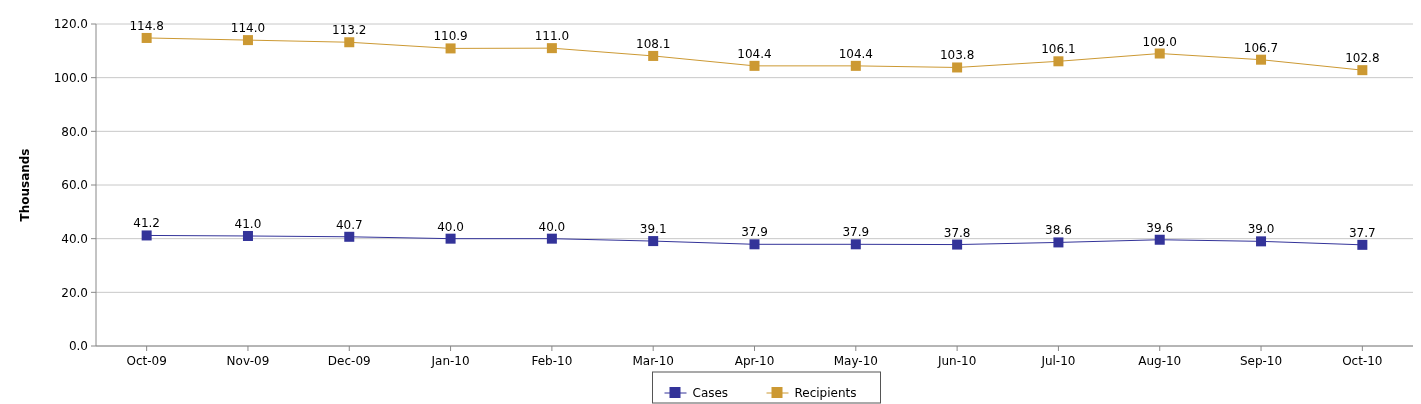 The height and width of the screenshot is (404, 1421). What do you see at coordinates (956, 361) in the screenshot?
I see `x-tick-label: Jun-10` at bounding box center [956, 361].